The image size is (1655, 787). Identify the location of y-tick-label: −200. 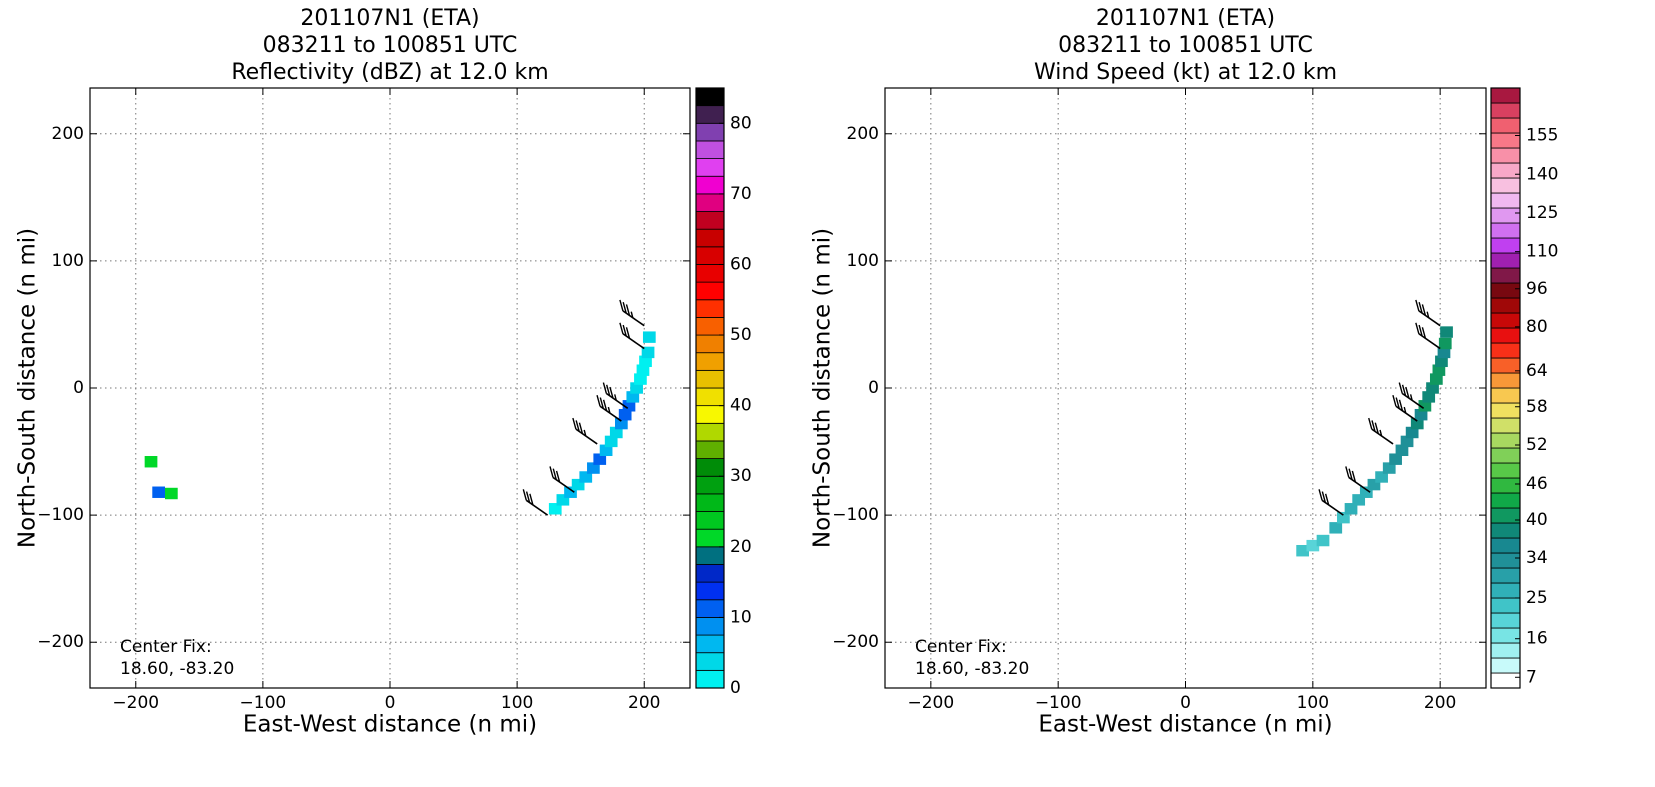
(60, 642).